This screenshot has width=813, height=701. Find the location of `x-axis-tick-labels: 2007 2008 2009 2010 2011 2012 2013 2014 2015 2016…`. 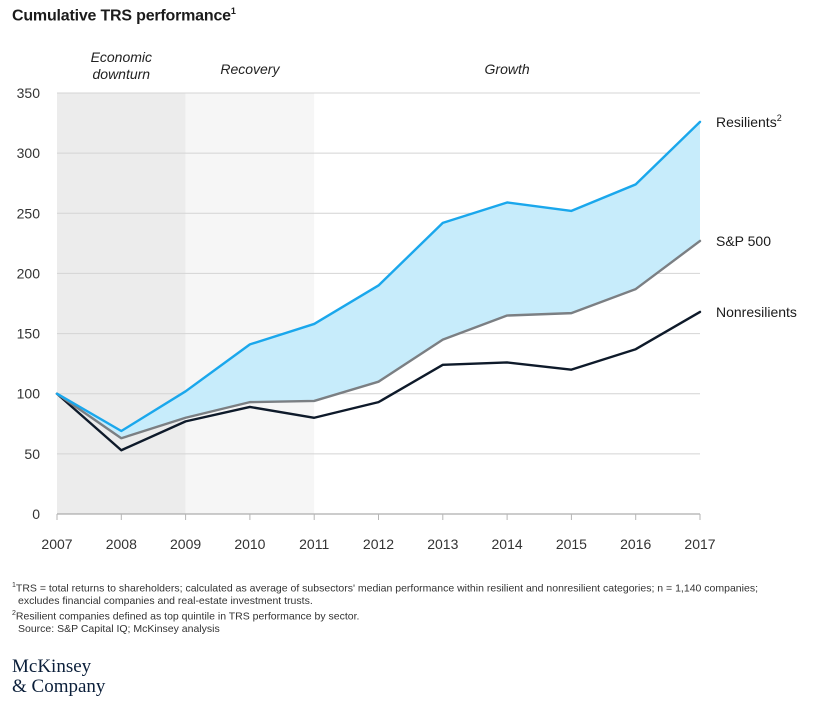

x-axis-tick-labels: 2007 2008 2009 2010 2011 2012 2013 2014 2015 2016… is located at coordinates (378, 544).